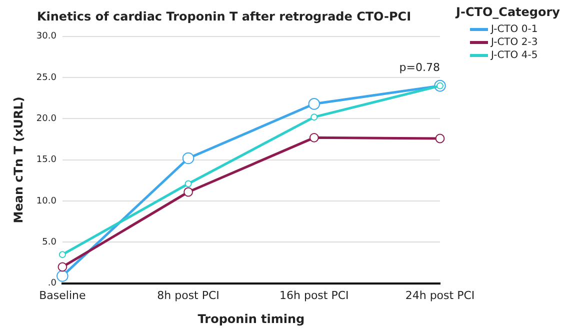  Describe the element at coordinates (46, 77) in the screenshot. I see `y-tick-label: 25.0` at that location.